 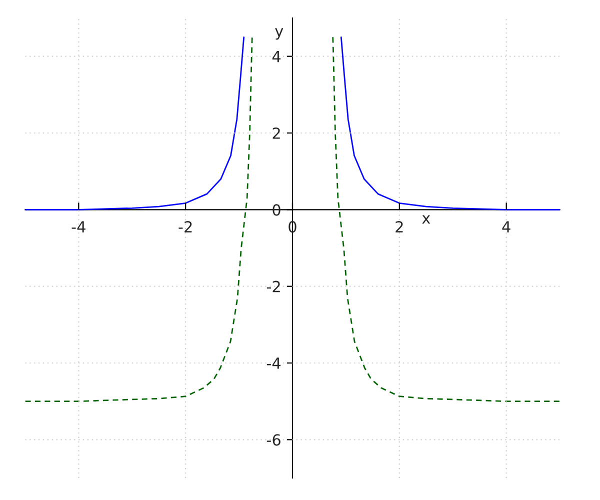 What do you see at coordinates (273, 363) in the screenshot?
I see `y-tick-label: -4` at bounding box center [273, 363].